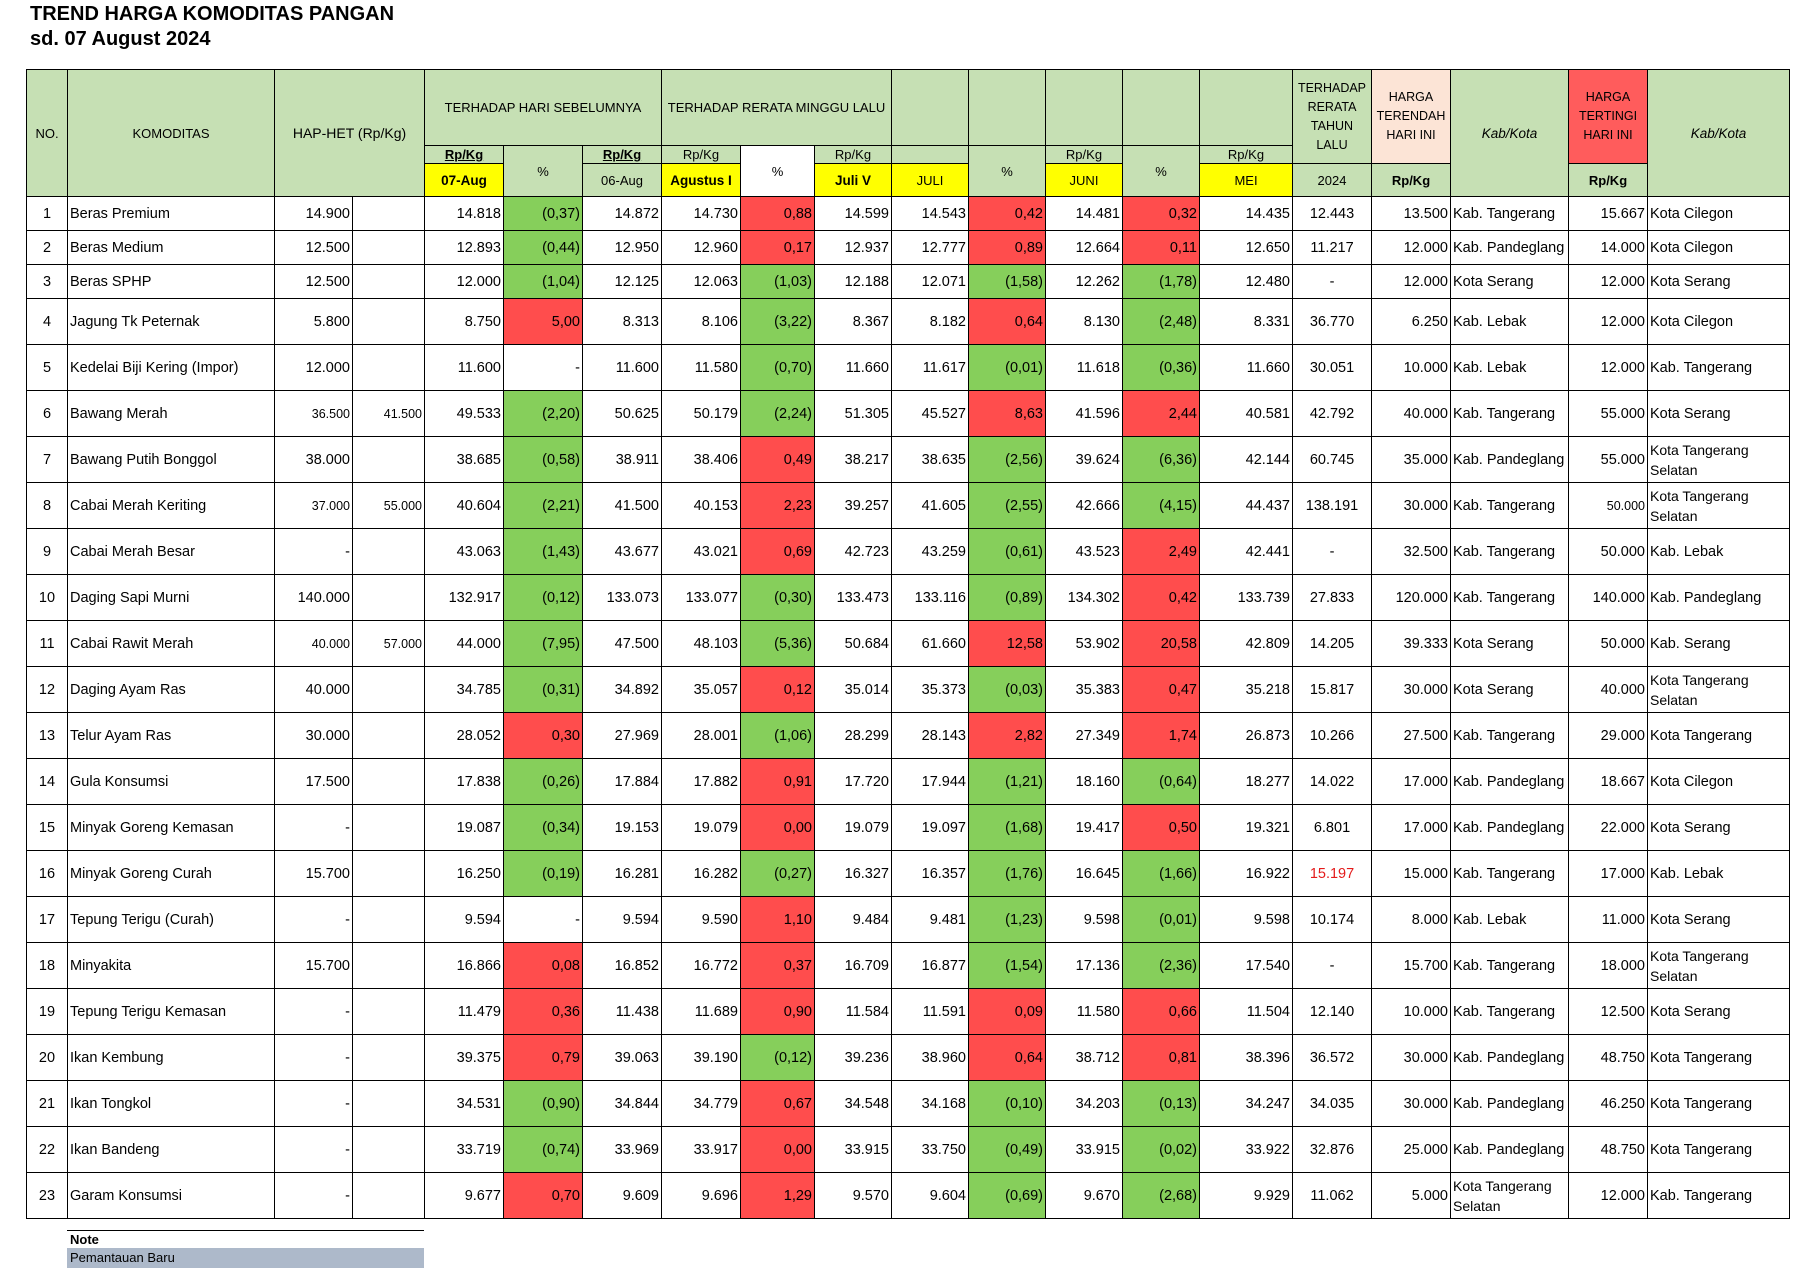  What do you see at coordinates (1411, 116) in the screenshot?
I see `header-harga-terendah: HARGA TERENDAH HARI INI` at bounding box center [1411, 116].